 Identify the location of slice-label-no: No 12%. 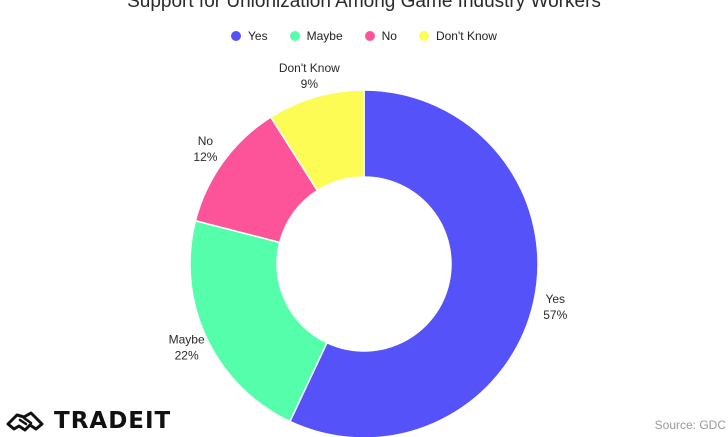
(205, 149).